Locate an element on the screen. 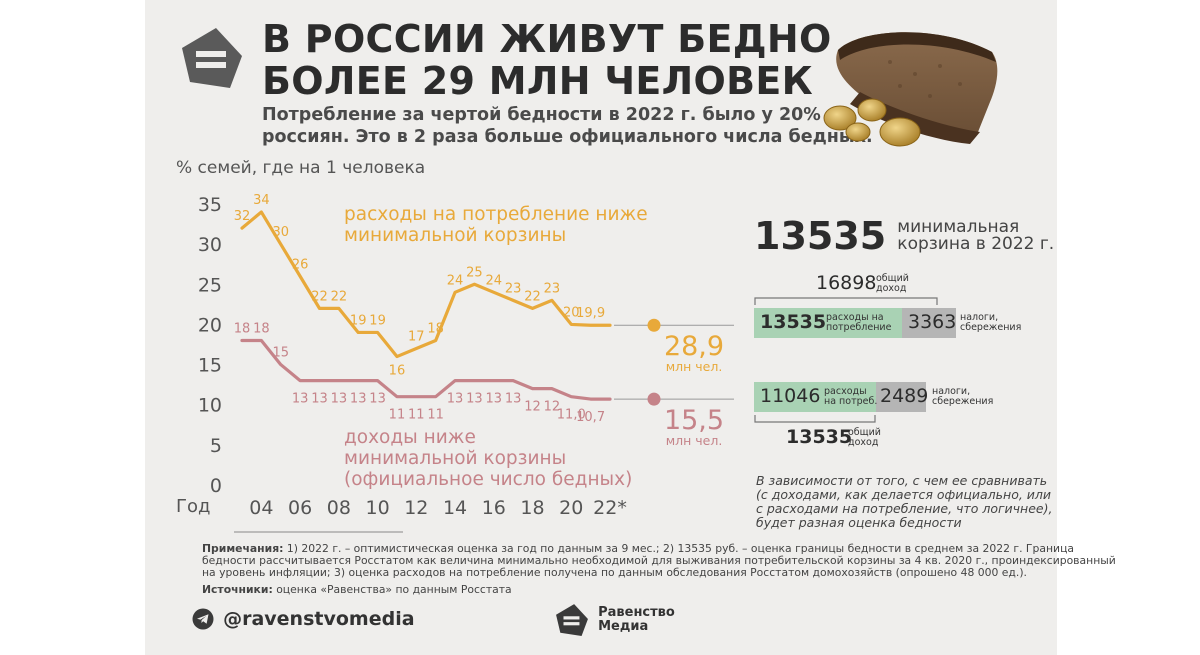 The width and height of the screenshot is (1200, 655). series-2-end-unit: млн чел. is located at coordinates (694, 440).